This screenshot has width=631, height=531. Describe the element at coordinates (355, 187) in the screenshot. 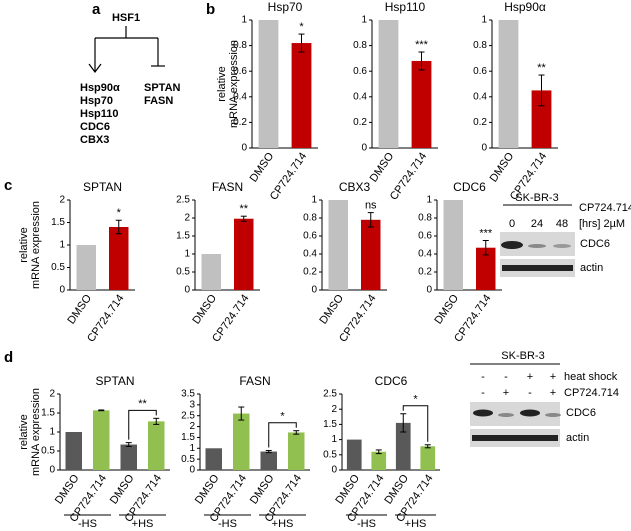

I see `chart-title: CBX3` at that location.